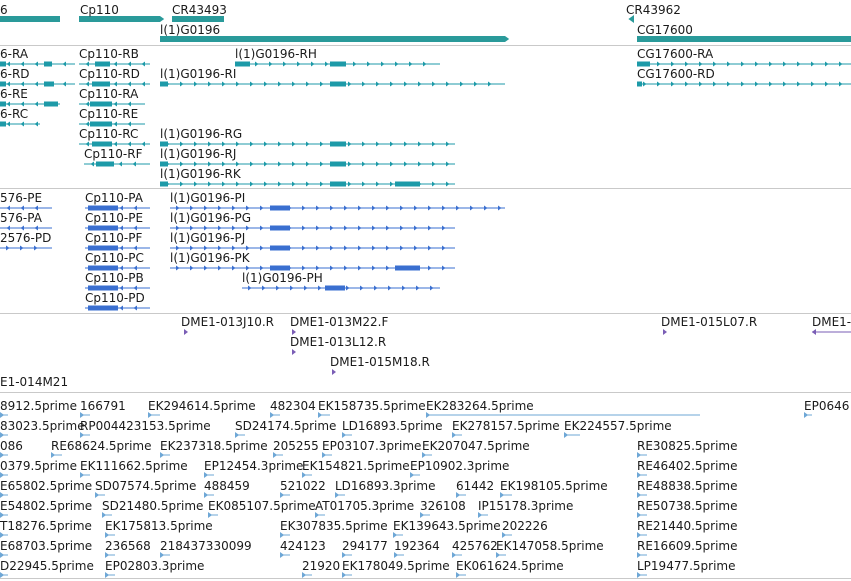 Image resolution: width=851 pixels, height=581 pixels. What do you see at coordinates (827, 406) in the screenshot?
I see `est-label: EP0646` at bounding box center [827, 406].